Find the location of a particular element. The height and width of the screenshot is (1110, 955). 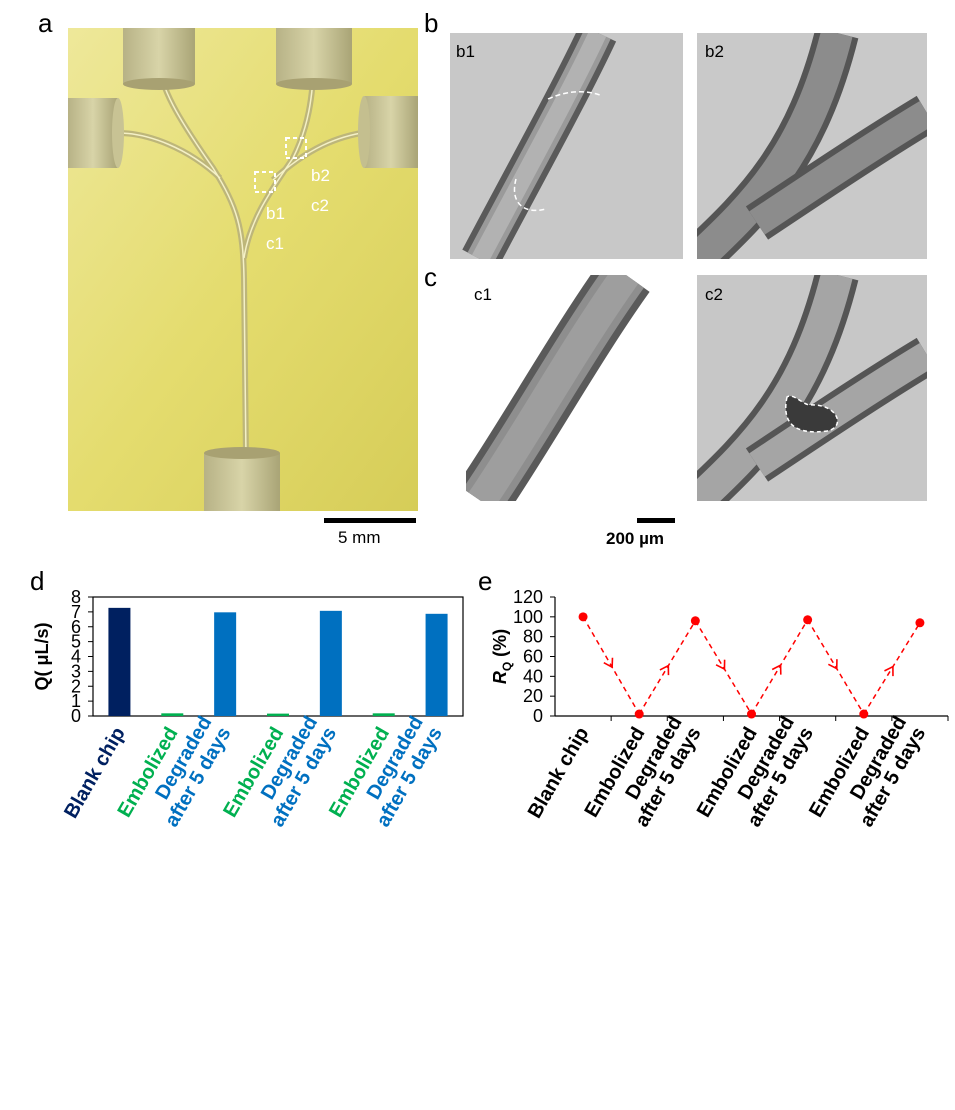

chip-label-c2: c2 is located at coordinates (320, 205).